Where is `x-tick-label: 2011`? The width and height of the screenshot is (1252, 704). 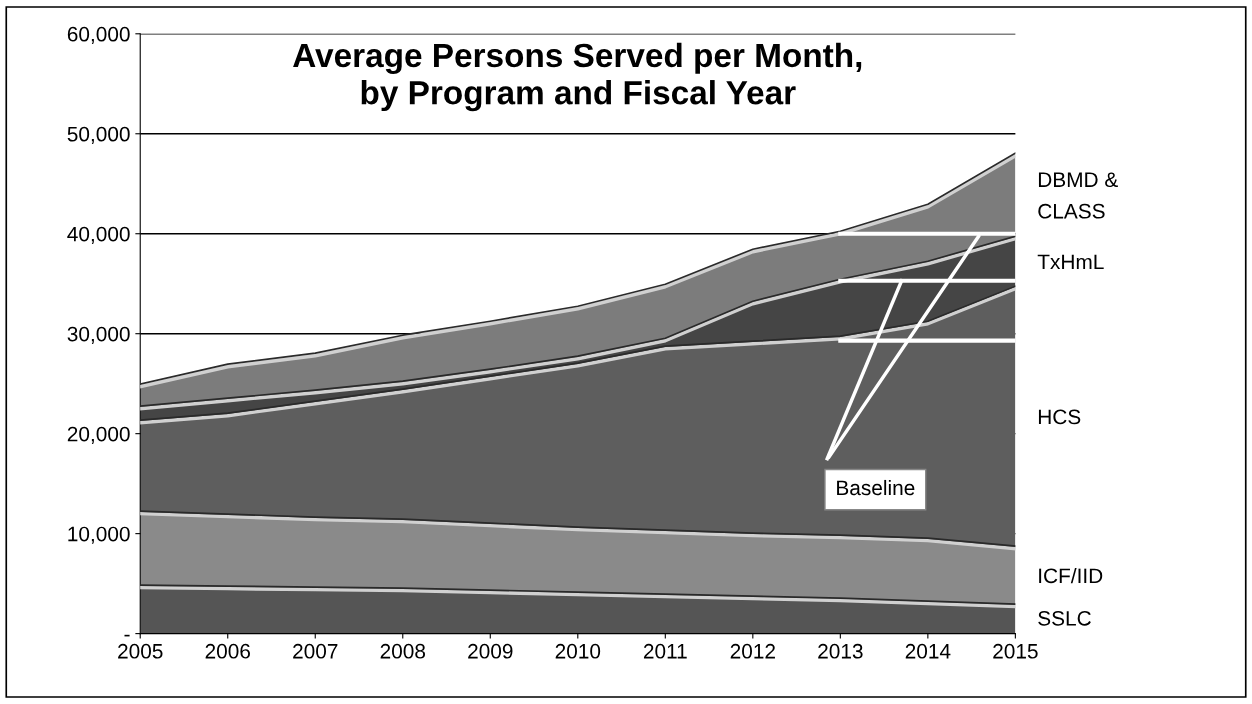 x-tick-label: 2011 is located at coordinates (665, 651).